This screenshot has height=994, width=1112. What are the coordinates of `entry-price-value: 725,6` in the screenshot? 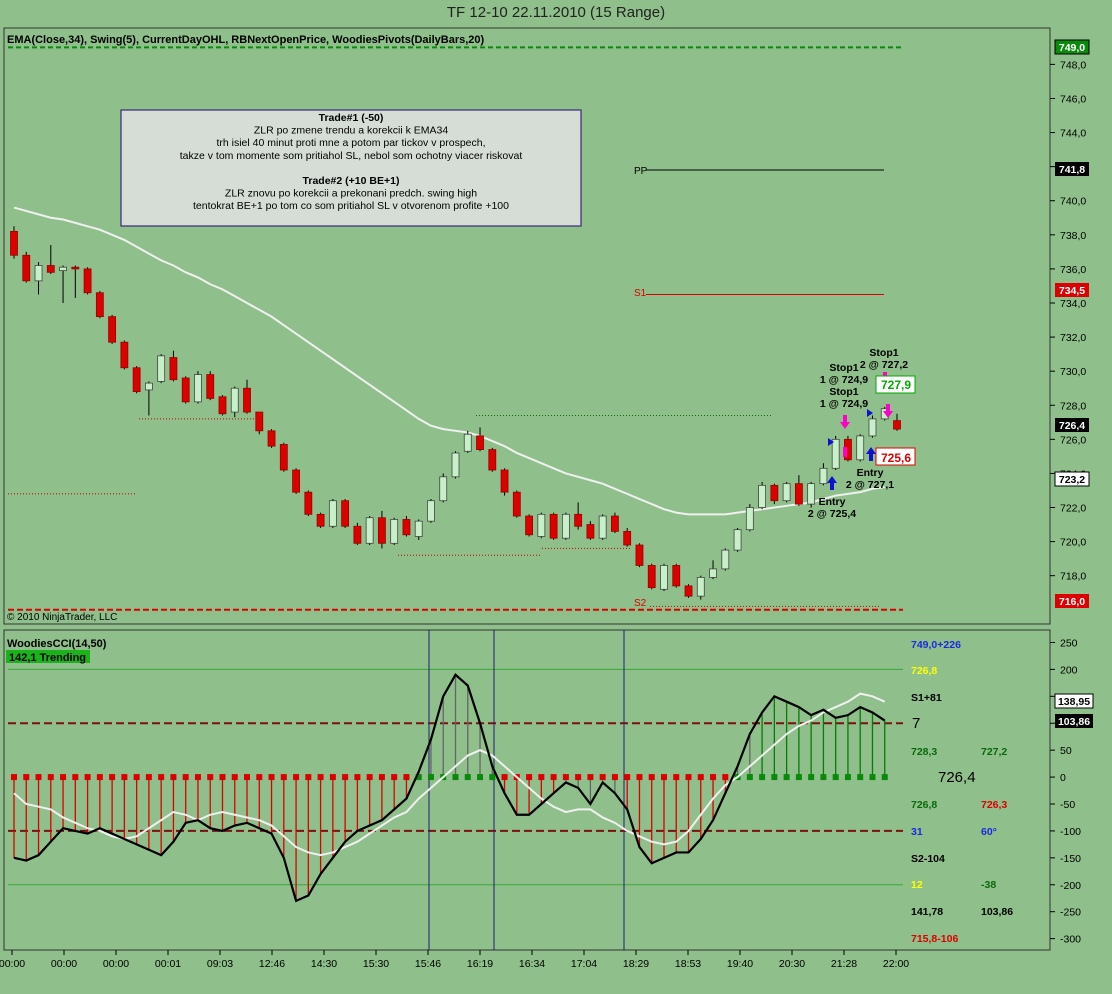 It's located at (896, 458).